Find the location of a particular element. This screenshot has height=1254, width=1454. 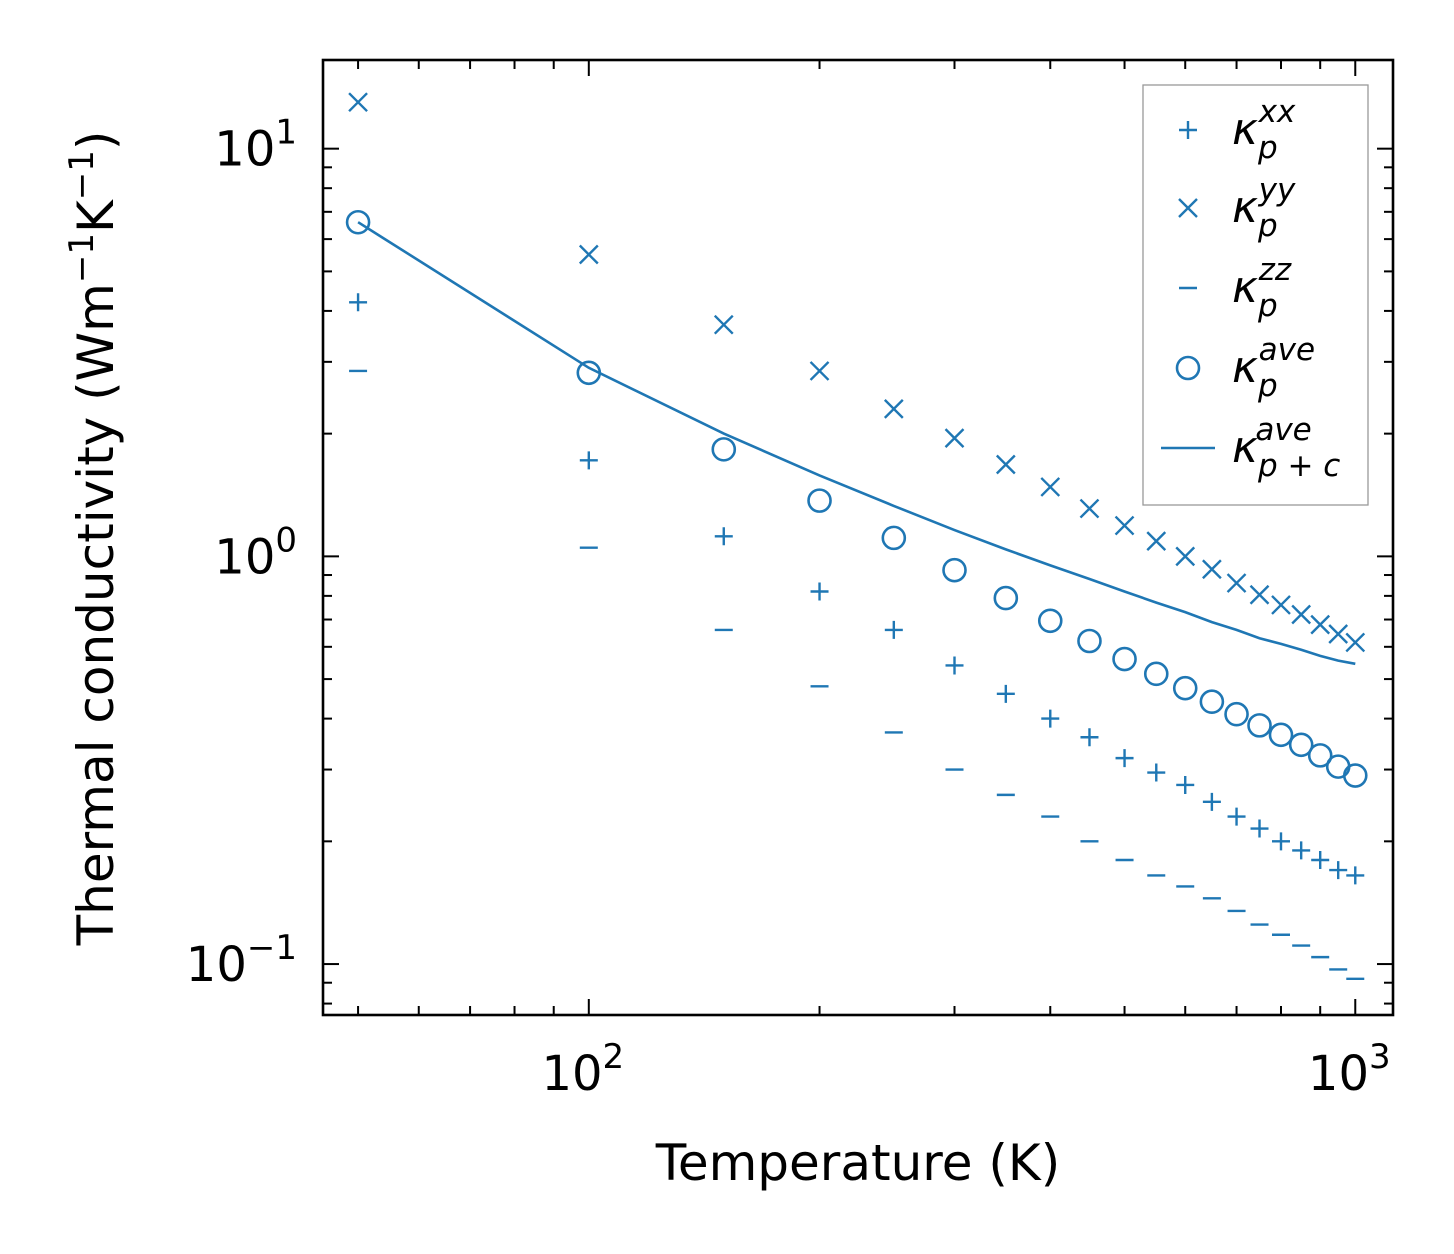

legend-label-kappa_p_xx: κpxx is located at coordinates (1264, 130).